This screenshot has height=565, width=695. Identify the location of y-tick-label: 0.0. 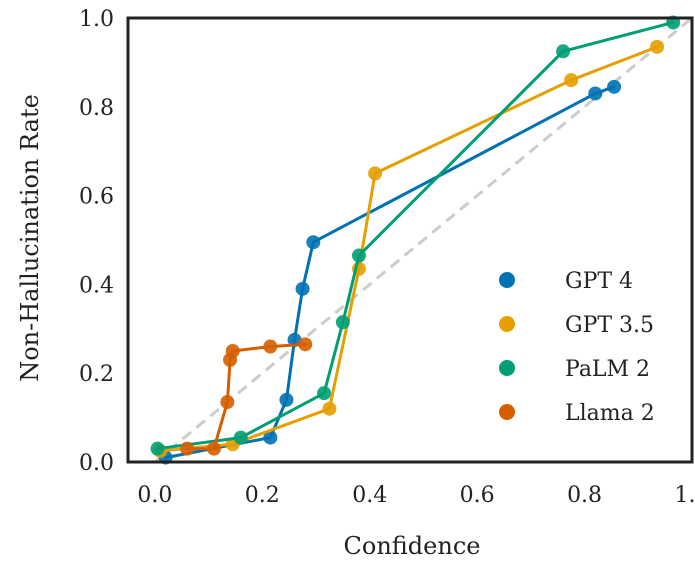
(96, 463).